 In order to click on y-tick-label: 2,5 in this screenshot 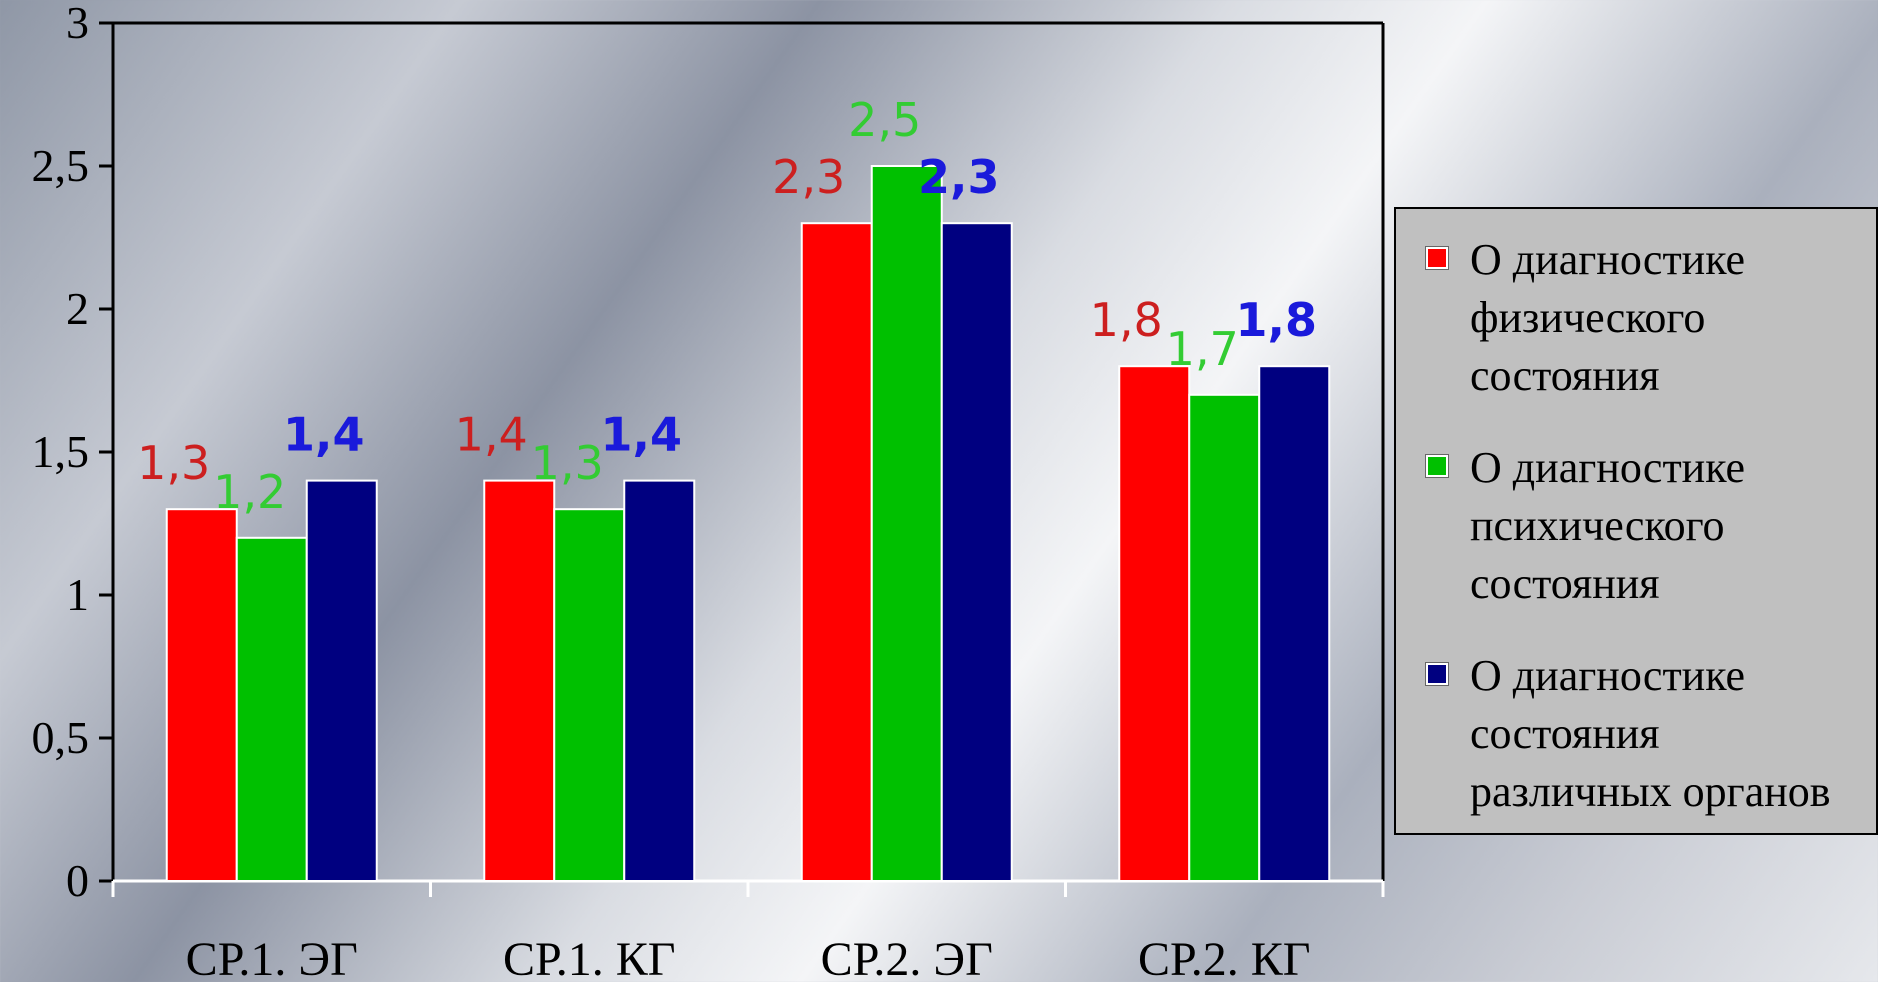, I will do `click(61, 165)`.